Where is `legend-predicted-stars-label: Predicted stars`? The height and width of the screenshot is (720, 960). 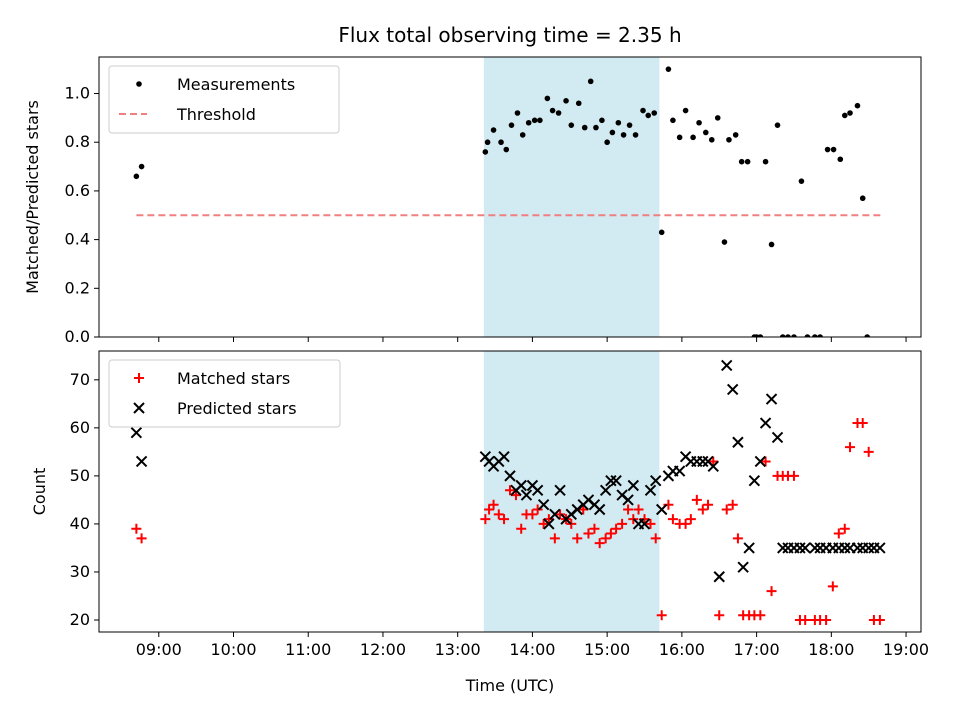
legend-predicted-stars-label: Predicted stars is located at coordinates (237, 408).